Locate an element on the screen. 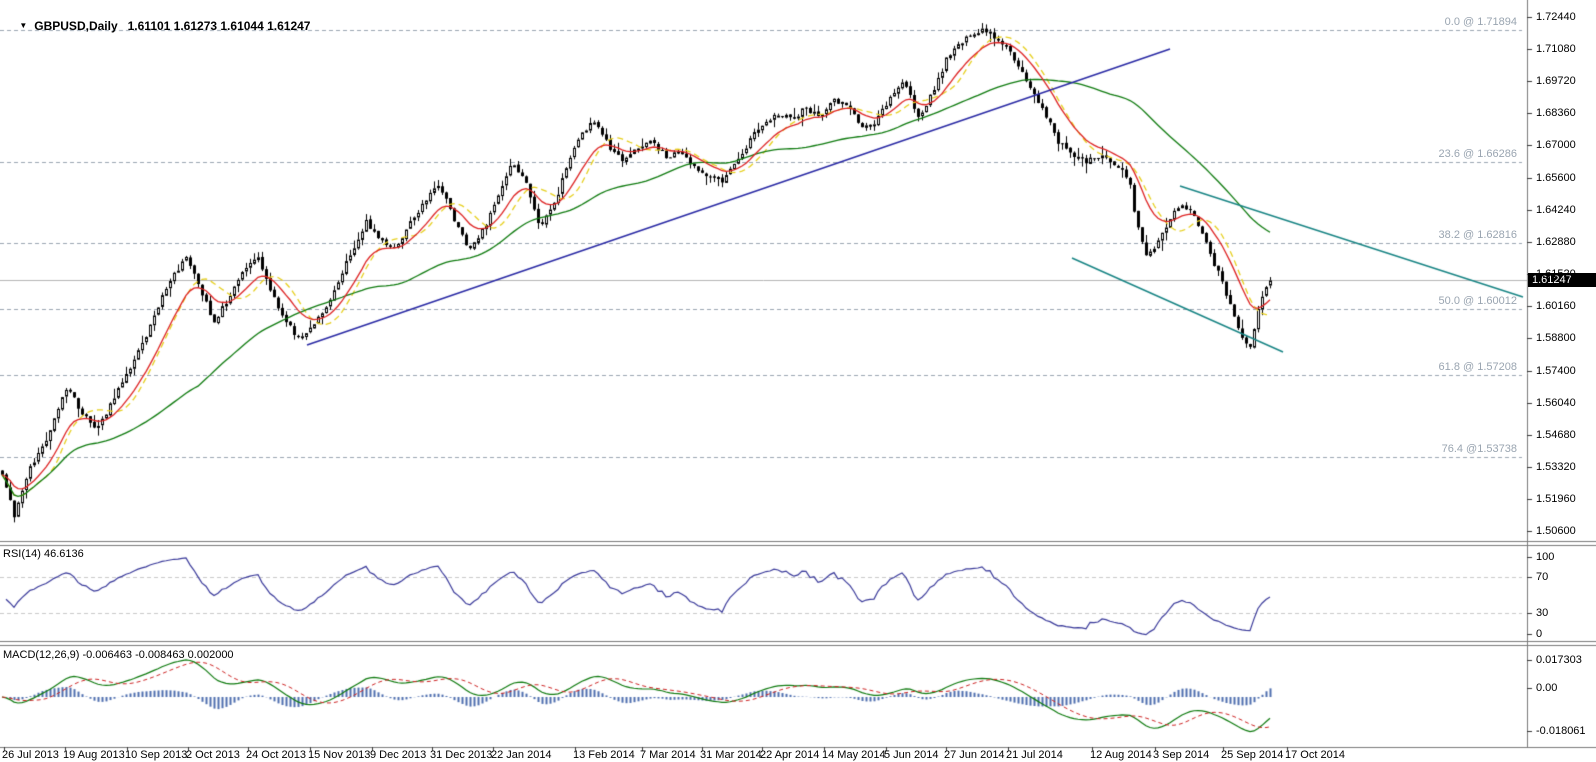 The image size is (1596, 762). time-axis-label: 9 Dec 2013 is located at coordinates (398, 755).